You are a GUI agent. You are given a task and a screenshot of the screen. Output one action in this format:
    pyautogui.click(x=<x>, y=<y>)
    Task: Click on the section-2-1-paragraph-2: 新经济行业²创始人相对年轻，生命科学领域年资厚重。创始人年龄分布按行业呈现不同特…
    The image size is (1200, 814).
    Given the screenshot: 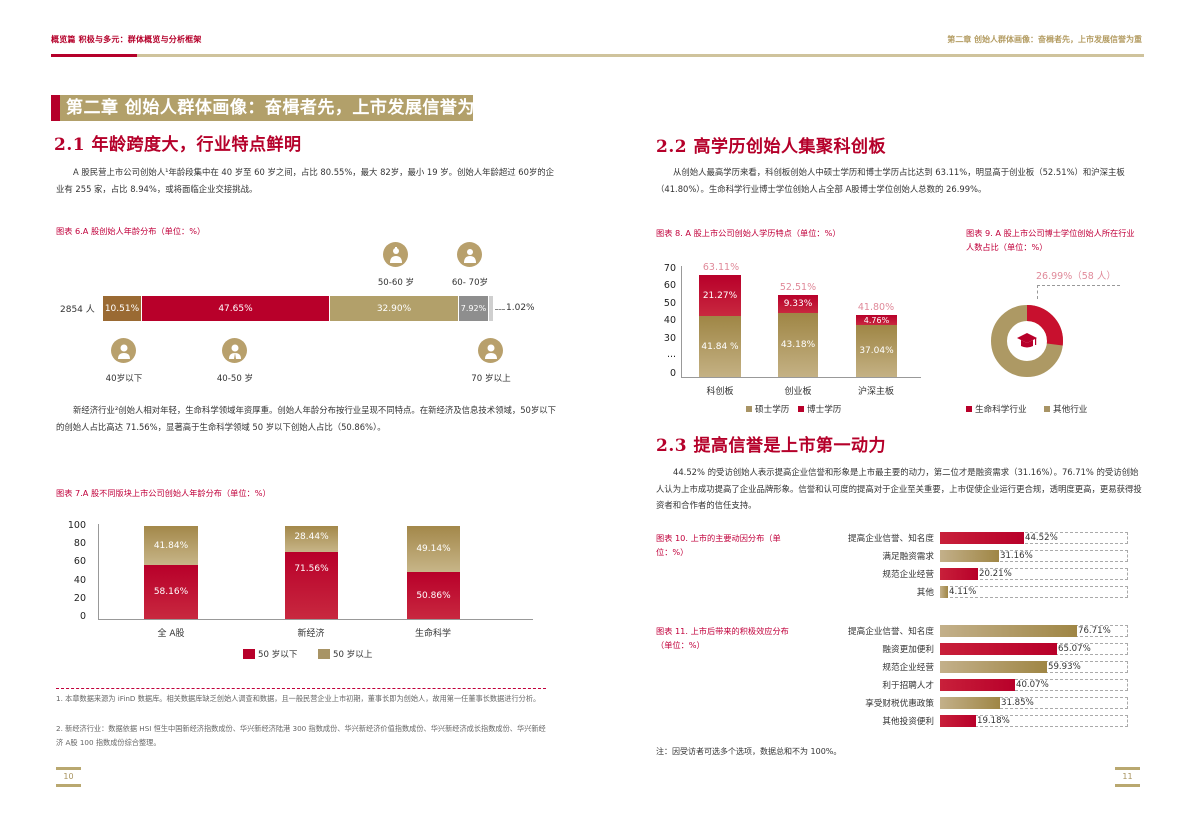 What is the action you would take?
    pyautogui.click(x=306, y=418)
    